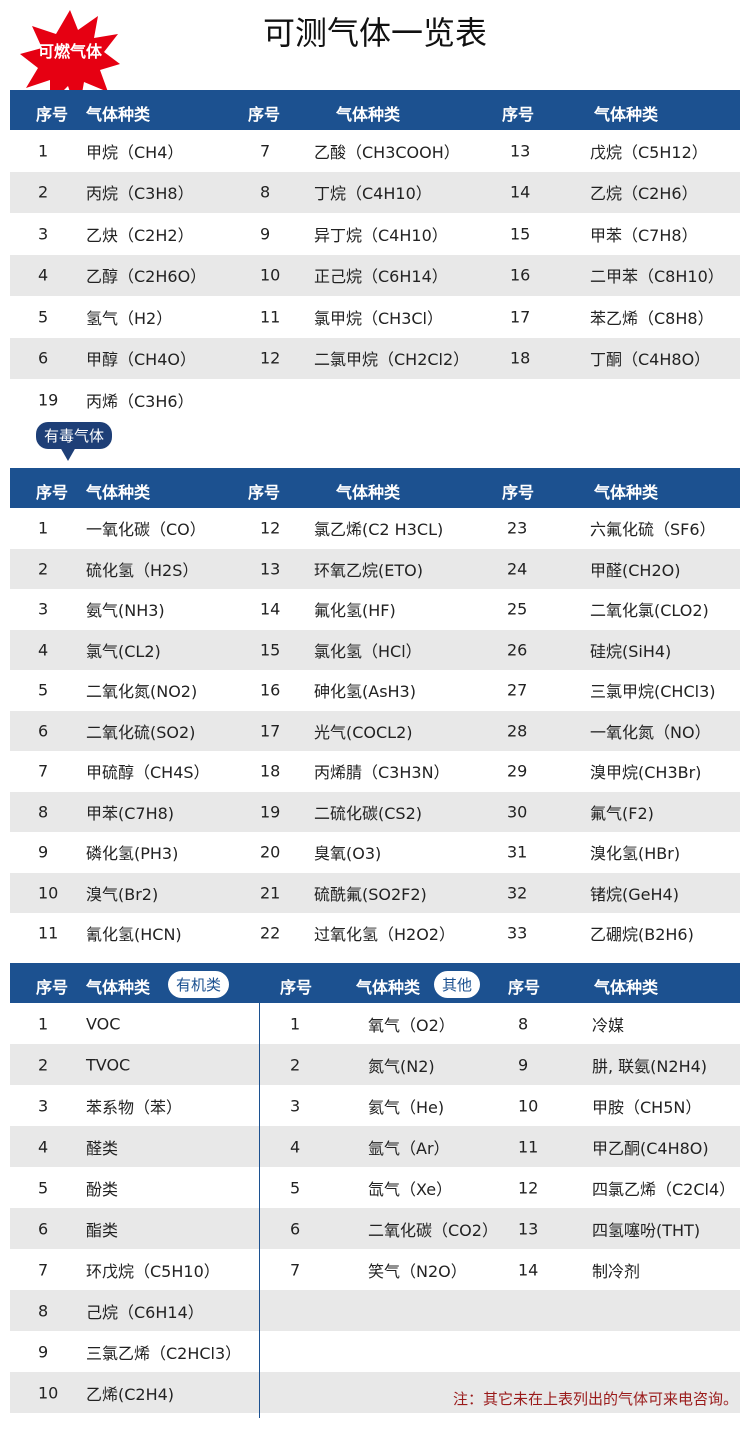  Describe the element at coordinates (140, 235) in the screenshot. I see `table-cell: 乙炔（C2H2）` at that location.